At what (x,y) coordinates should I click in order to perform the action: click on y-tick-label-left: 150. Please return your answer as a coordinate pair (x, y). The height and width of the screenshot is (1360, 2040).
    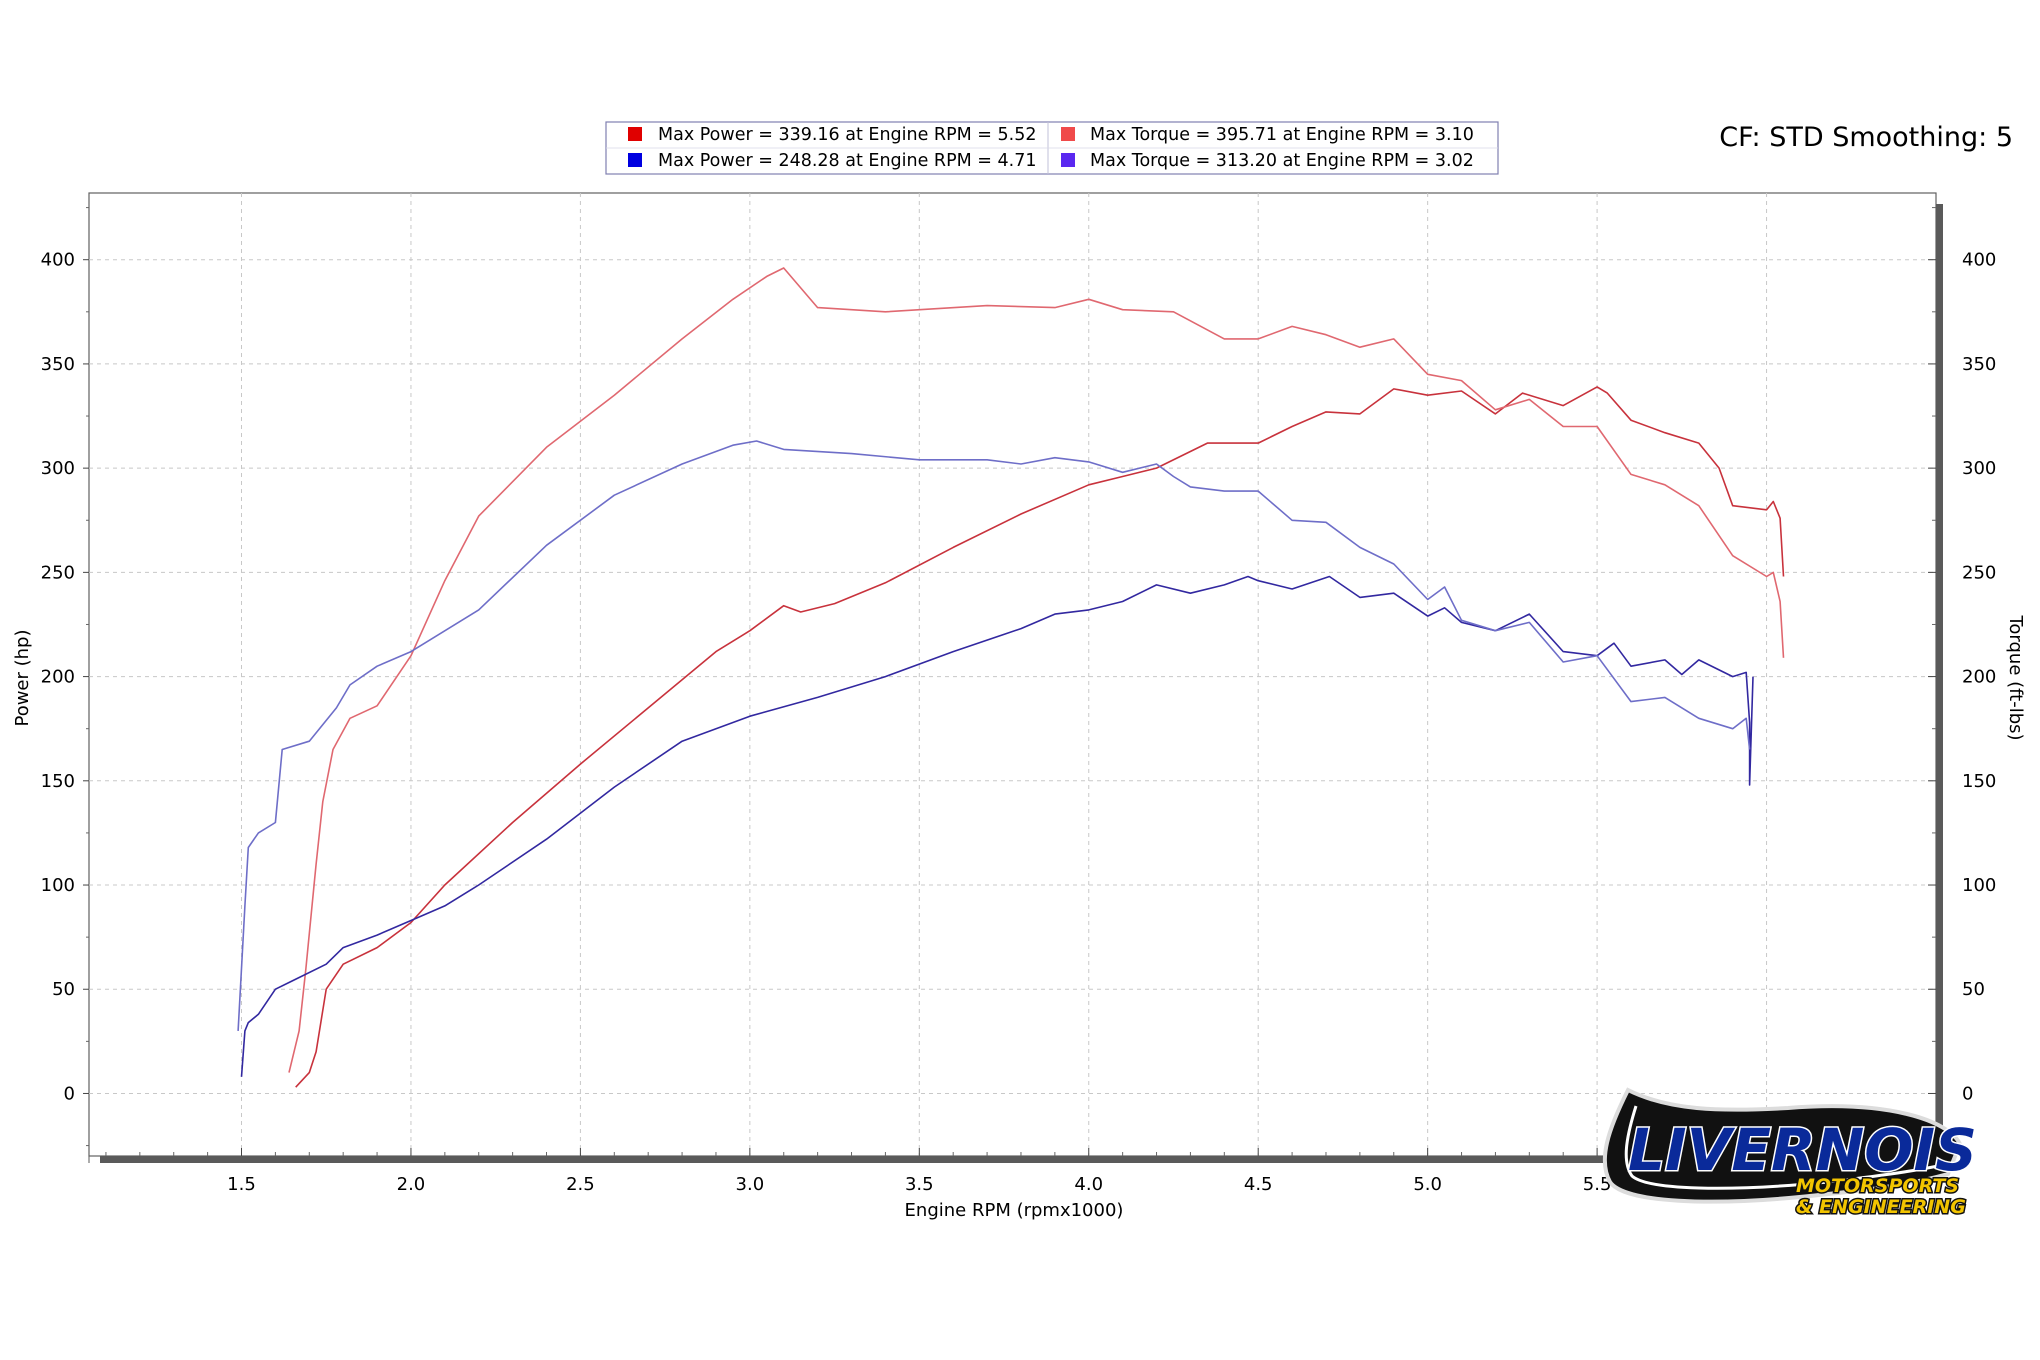
    Looking at the image, I should click on (58, 781).